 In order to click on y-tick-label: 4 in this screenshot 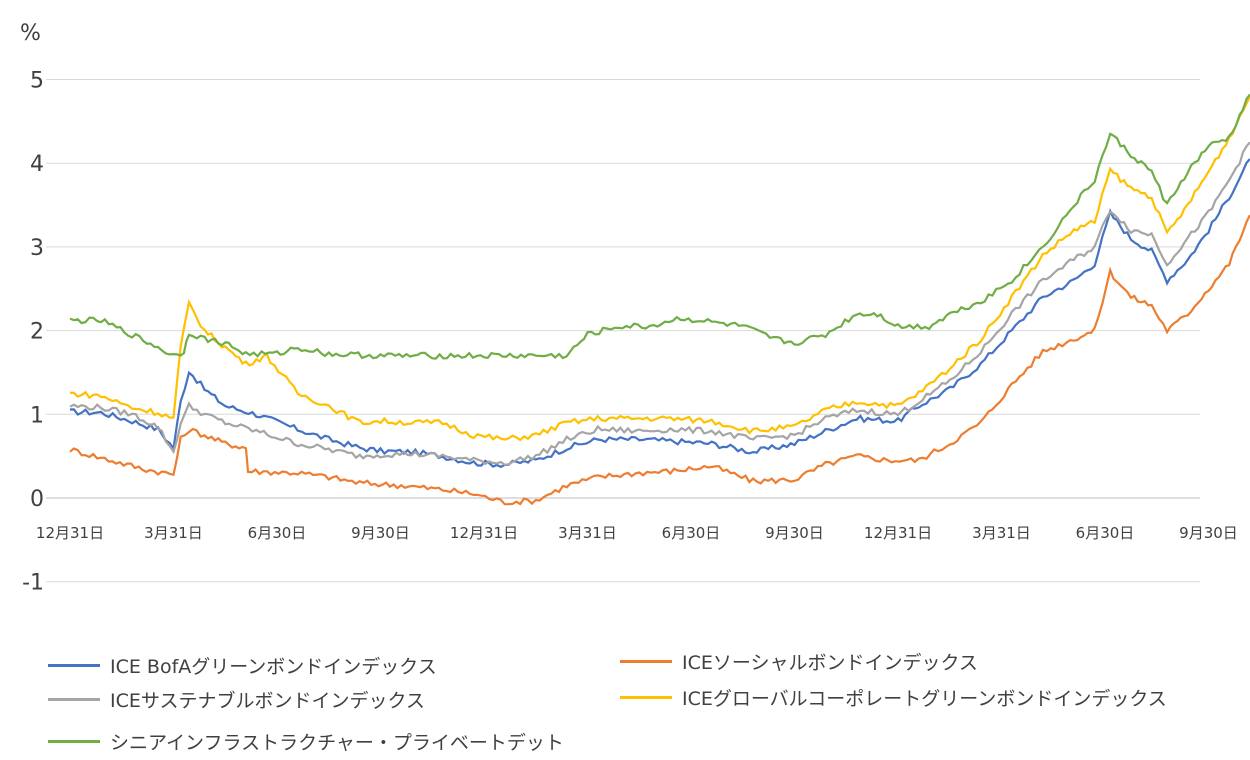, I will do `click(37, 164)`.